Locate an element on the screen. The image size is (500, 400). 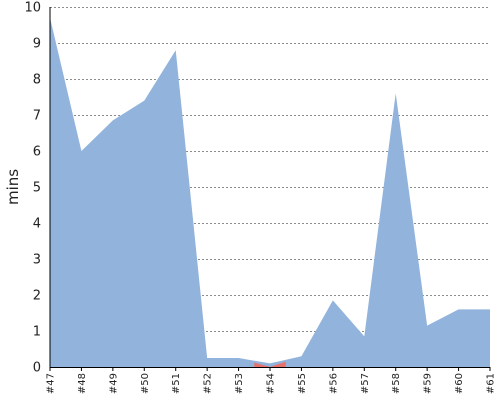
y-tick-label: 7 is located at coordinates (37, 116).